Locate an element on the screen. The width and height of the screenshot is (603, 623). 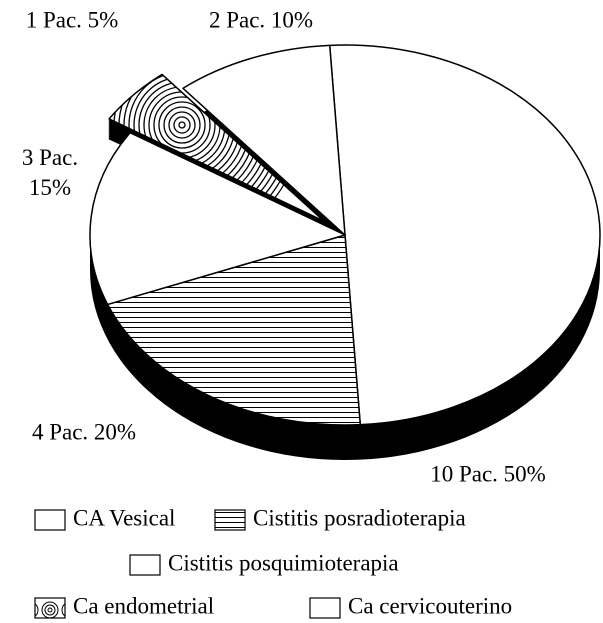
data-label: 10 Pac. 50% is located at coordinates (488, 473).